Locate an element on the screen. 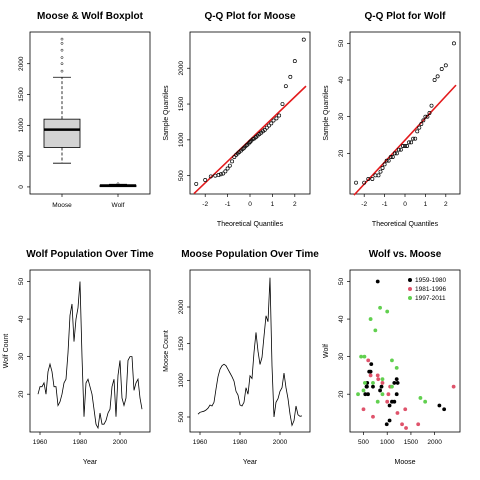  legend-label: 1997-2011 is located at coordinates (430, 298).